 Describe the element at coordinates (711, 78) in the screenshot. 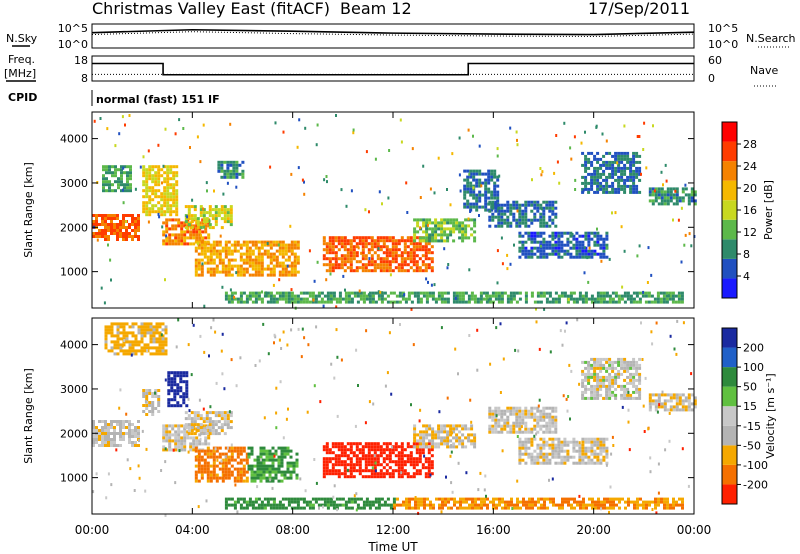

I see `freq-right-tick-bottom: 0` at that location.